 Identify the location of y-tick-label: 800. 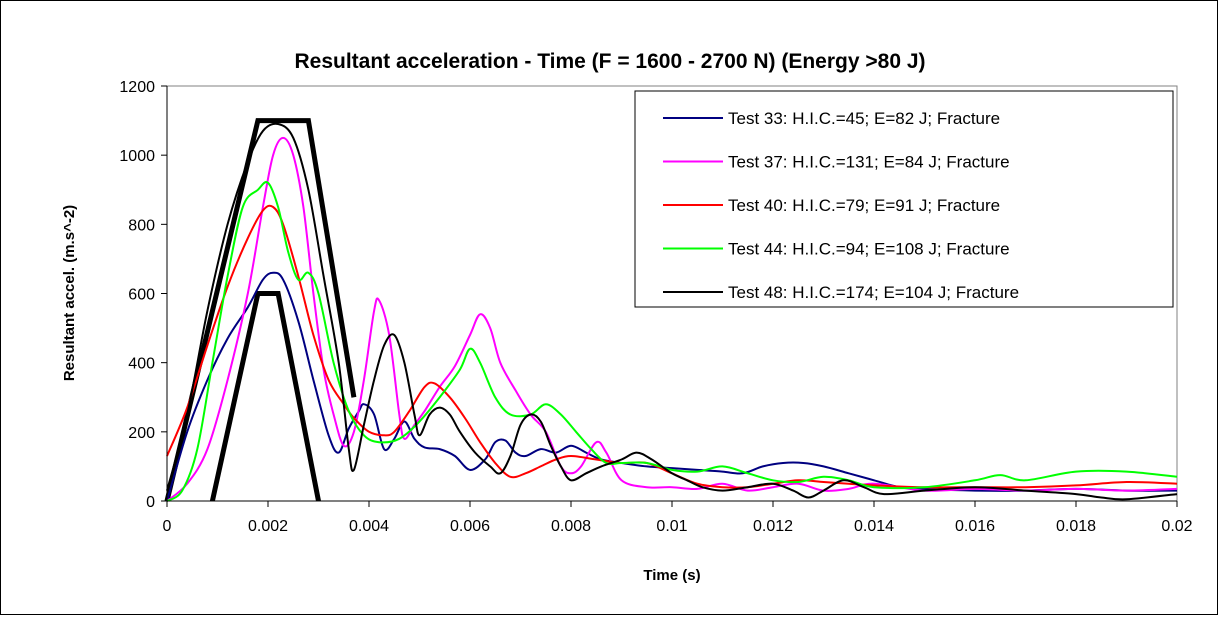
(141, 225).